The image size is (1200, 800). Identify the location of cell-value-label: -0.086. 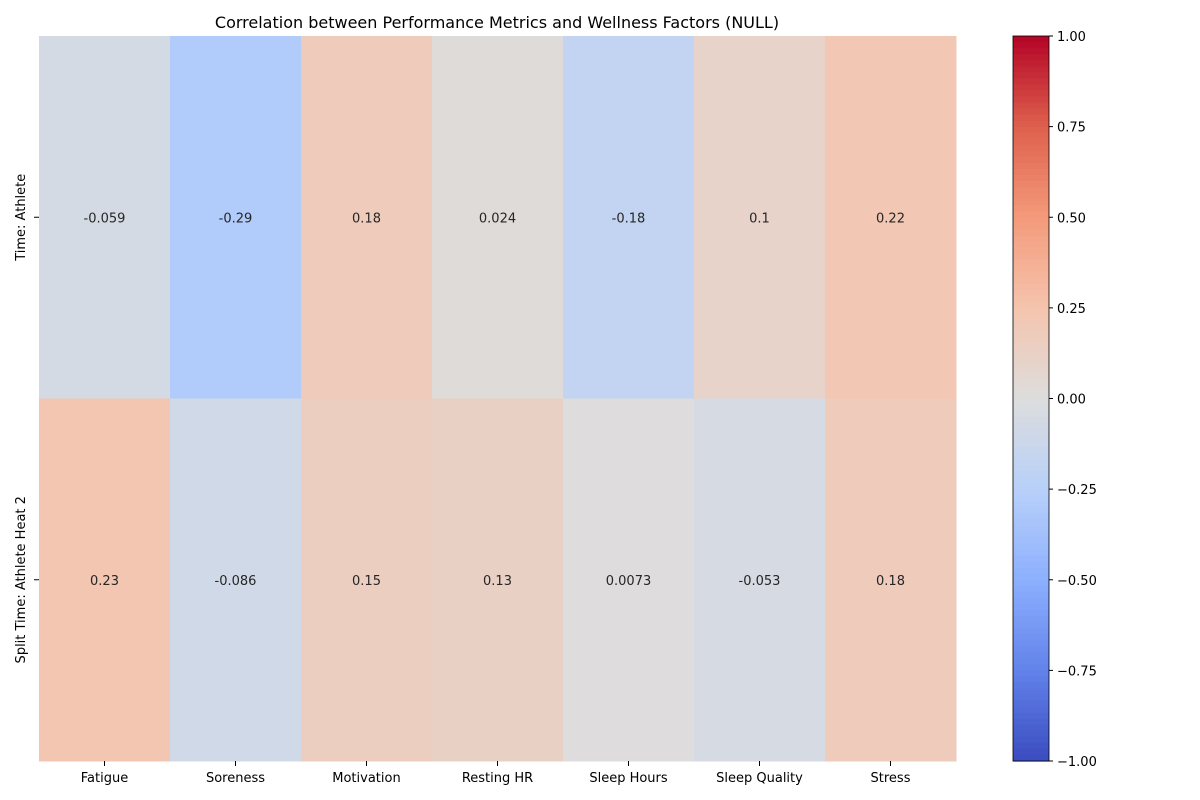
(236, 581).